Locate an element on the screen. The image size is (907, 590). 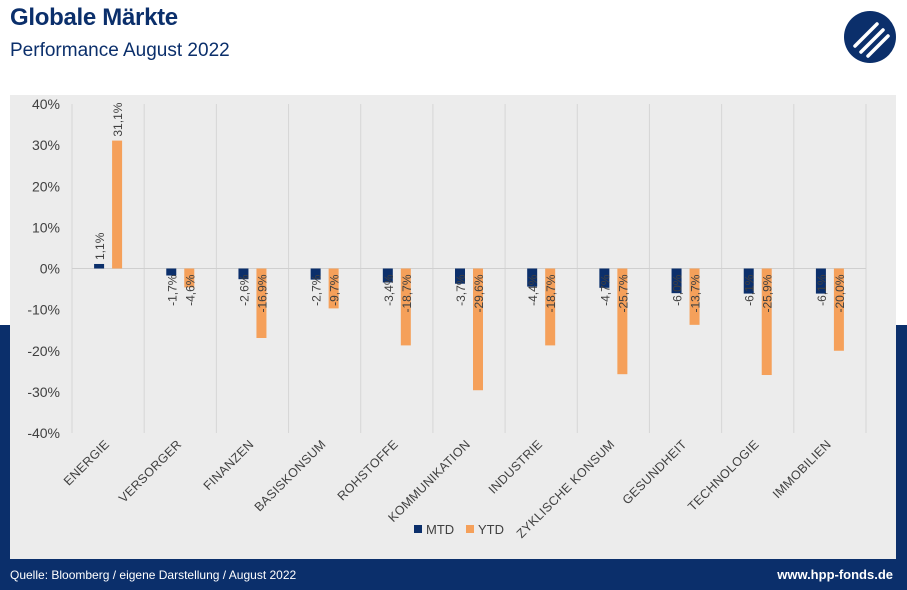
ytd-data-label: -25,9% is located at coordinates (768, 293).